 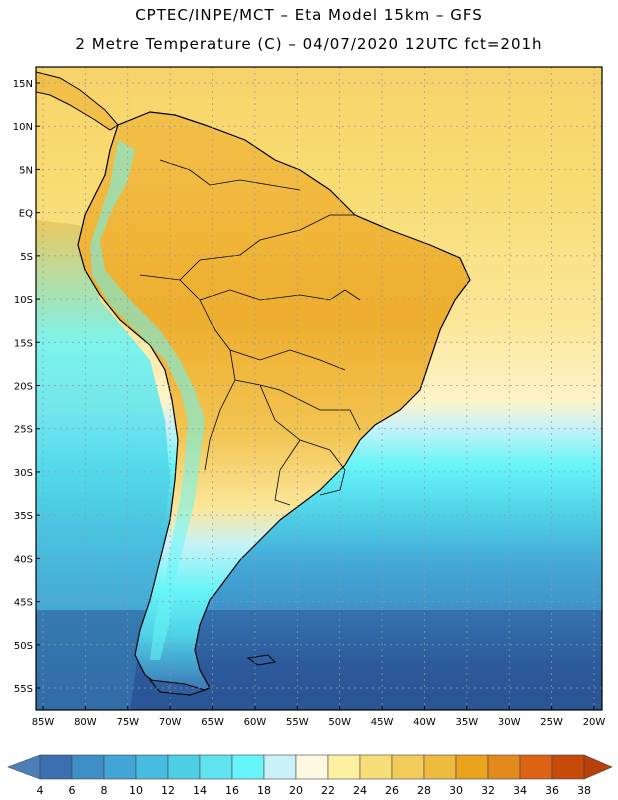 I want to click on longitude-tick-label: 25W, so click(x=551, y=722).